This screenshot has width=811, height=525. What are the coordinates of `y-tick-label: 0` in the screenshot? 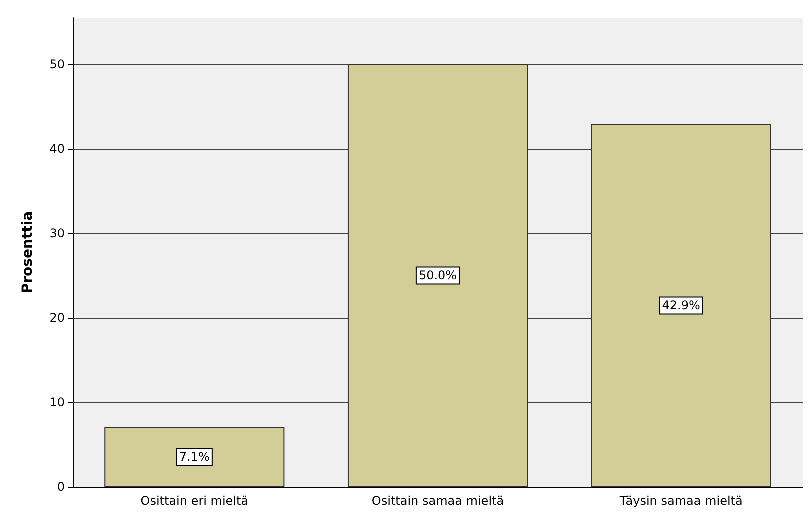 It's located at (61, 487).